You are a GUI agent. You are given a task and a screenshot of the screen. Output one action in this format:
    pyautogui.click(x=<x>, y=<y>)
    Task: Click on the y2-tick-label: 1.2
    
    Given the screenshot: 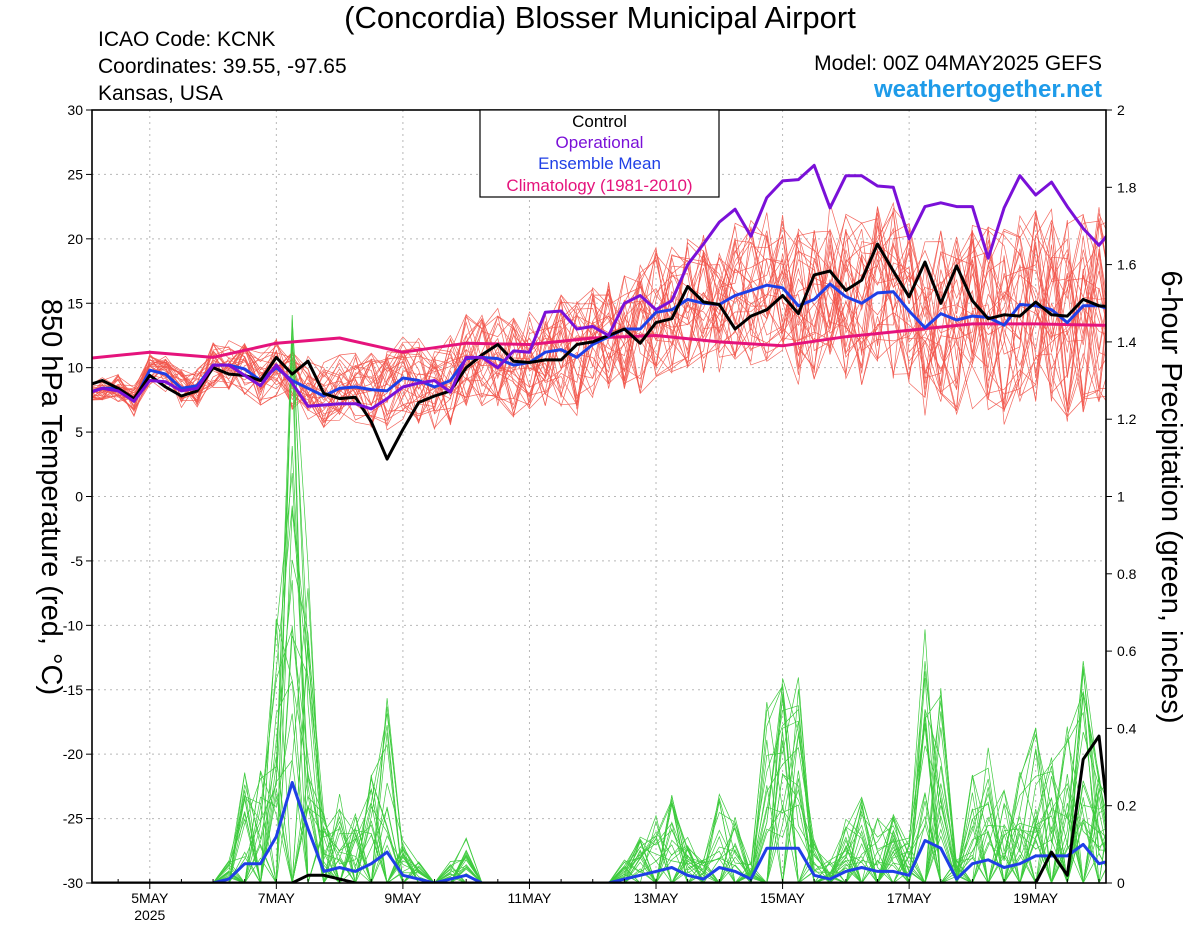 What is the action you would take?
    pyautogui.click(x=1127, y=419)
    